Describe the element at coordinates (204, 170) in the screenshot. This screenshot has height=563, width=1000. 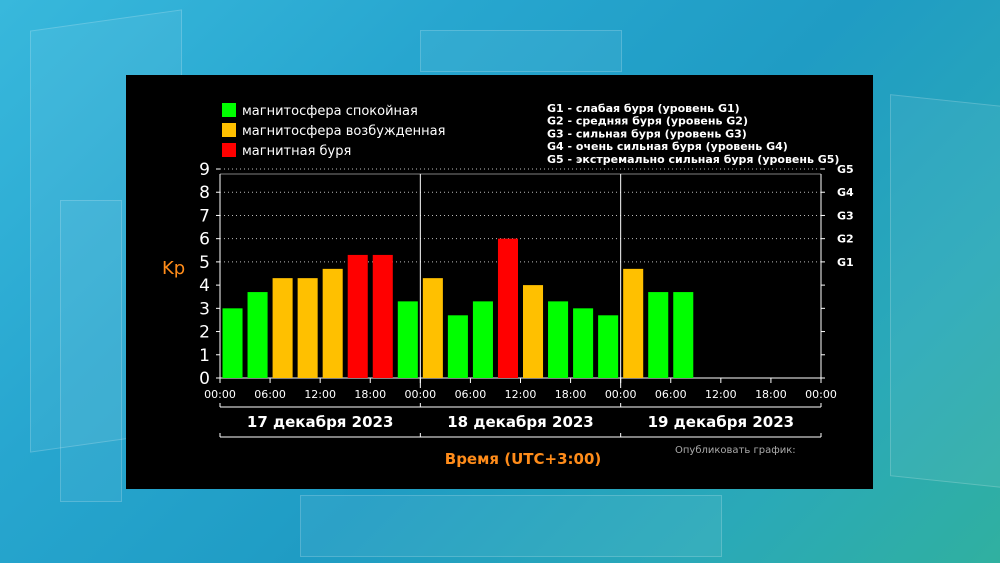
I see `y-tick-label: 9` at that location.